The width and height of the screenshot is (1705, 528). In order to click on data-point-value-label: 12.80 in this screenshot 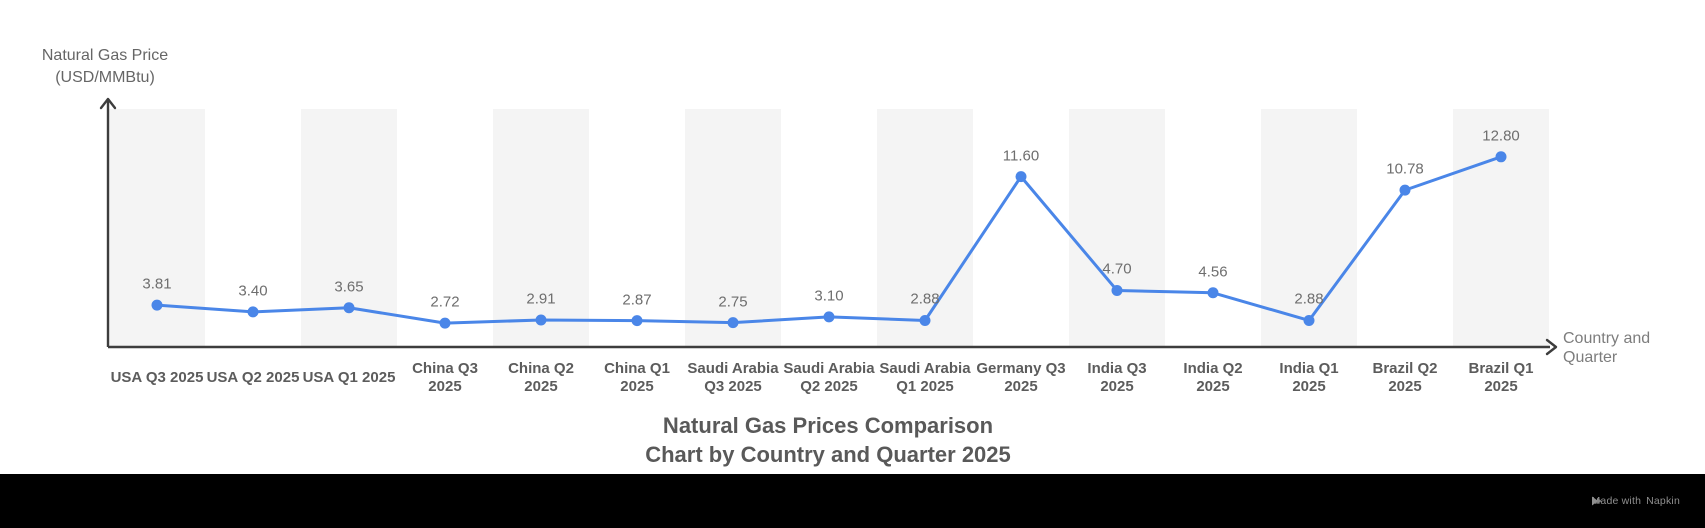, I will do `click(1501, 136)`.